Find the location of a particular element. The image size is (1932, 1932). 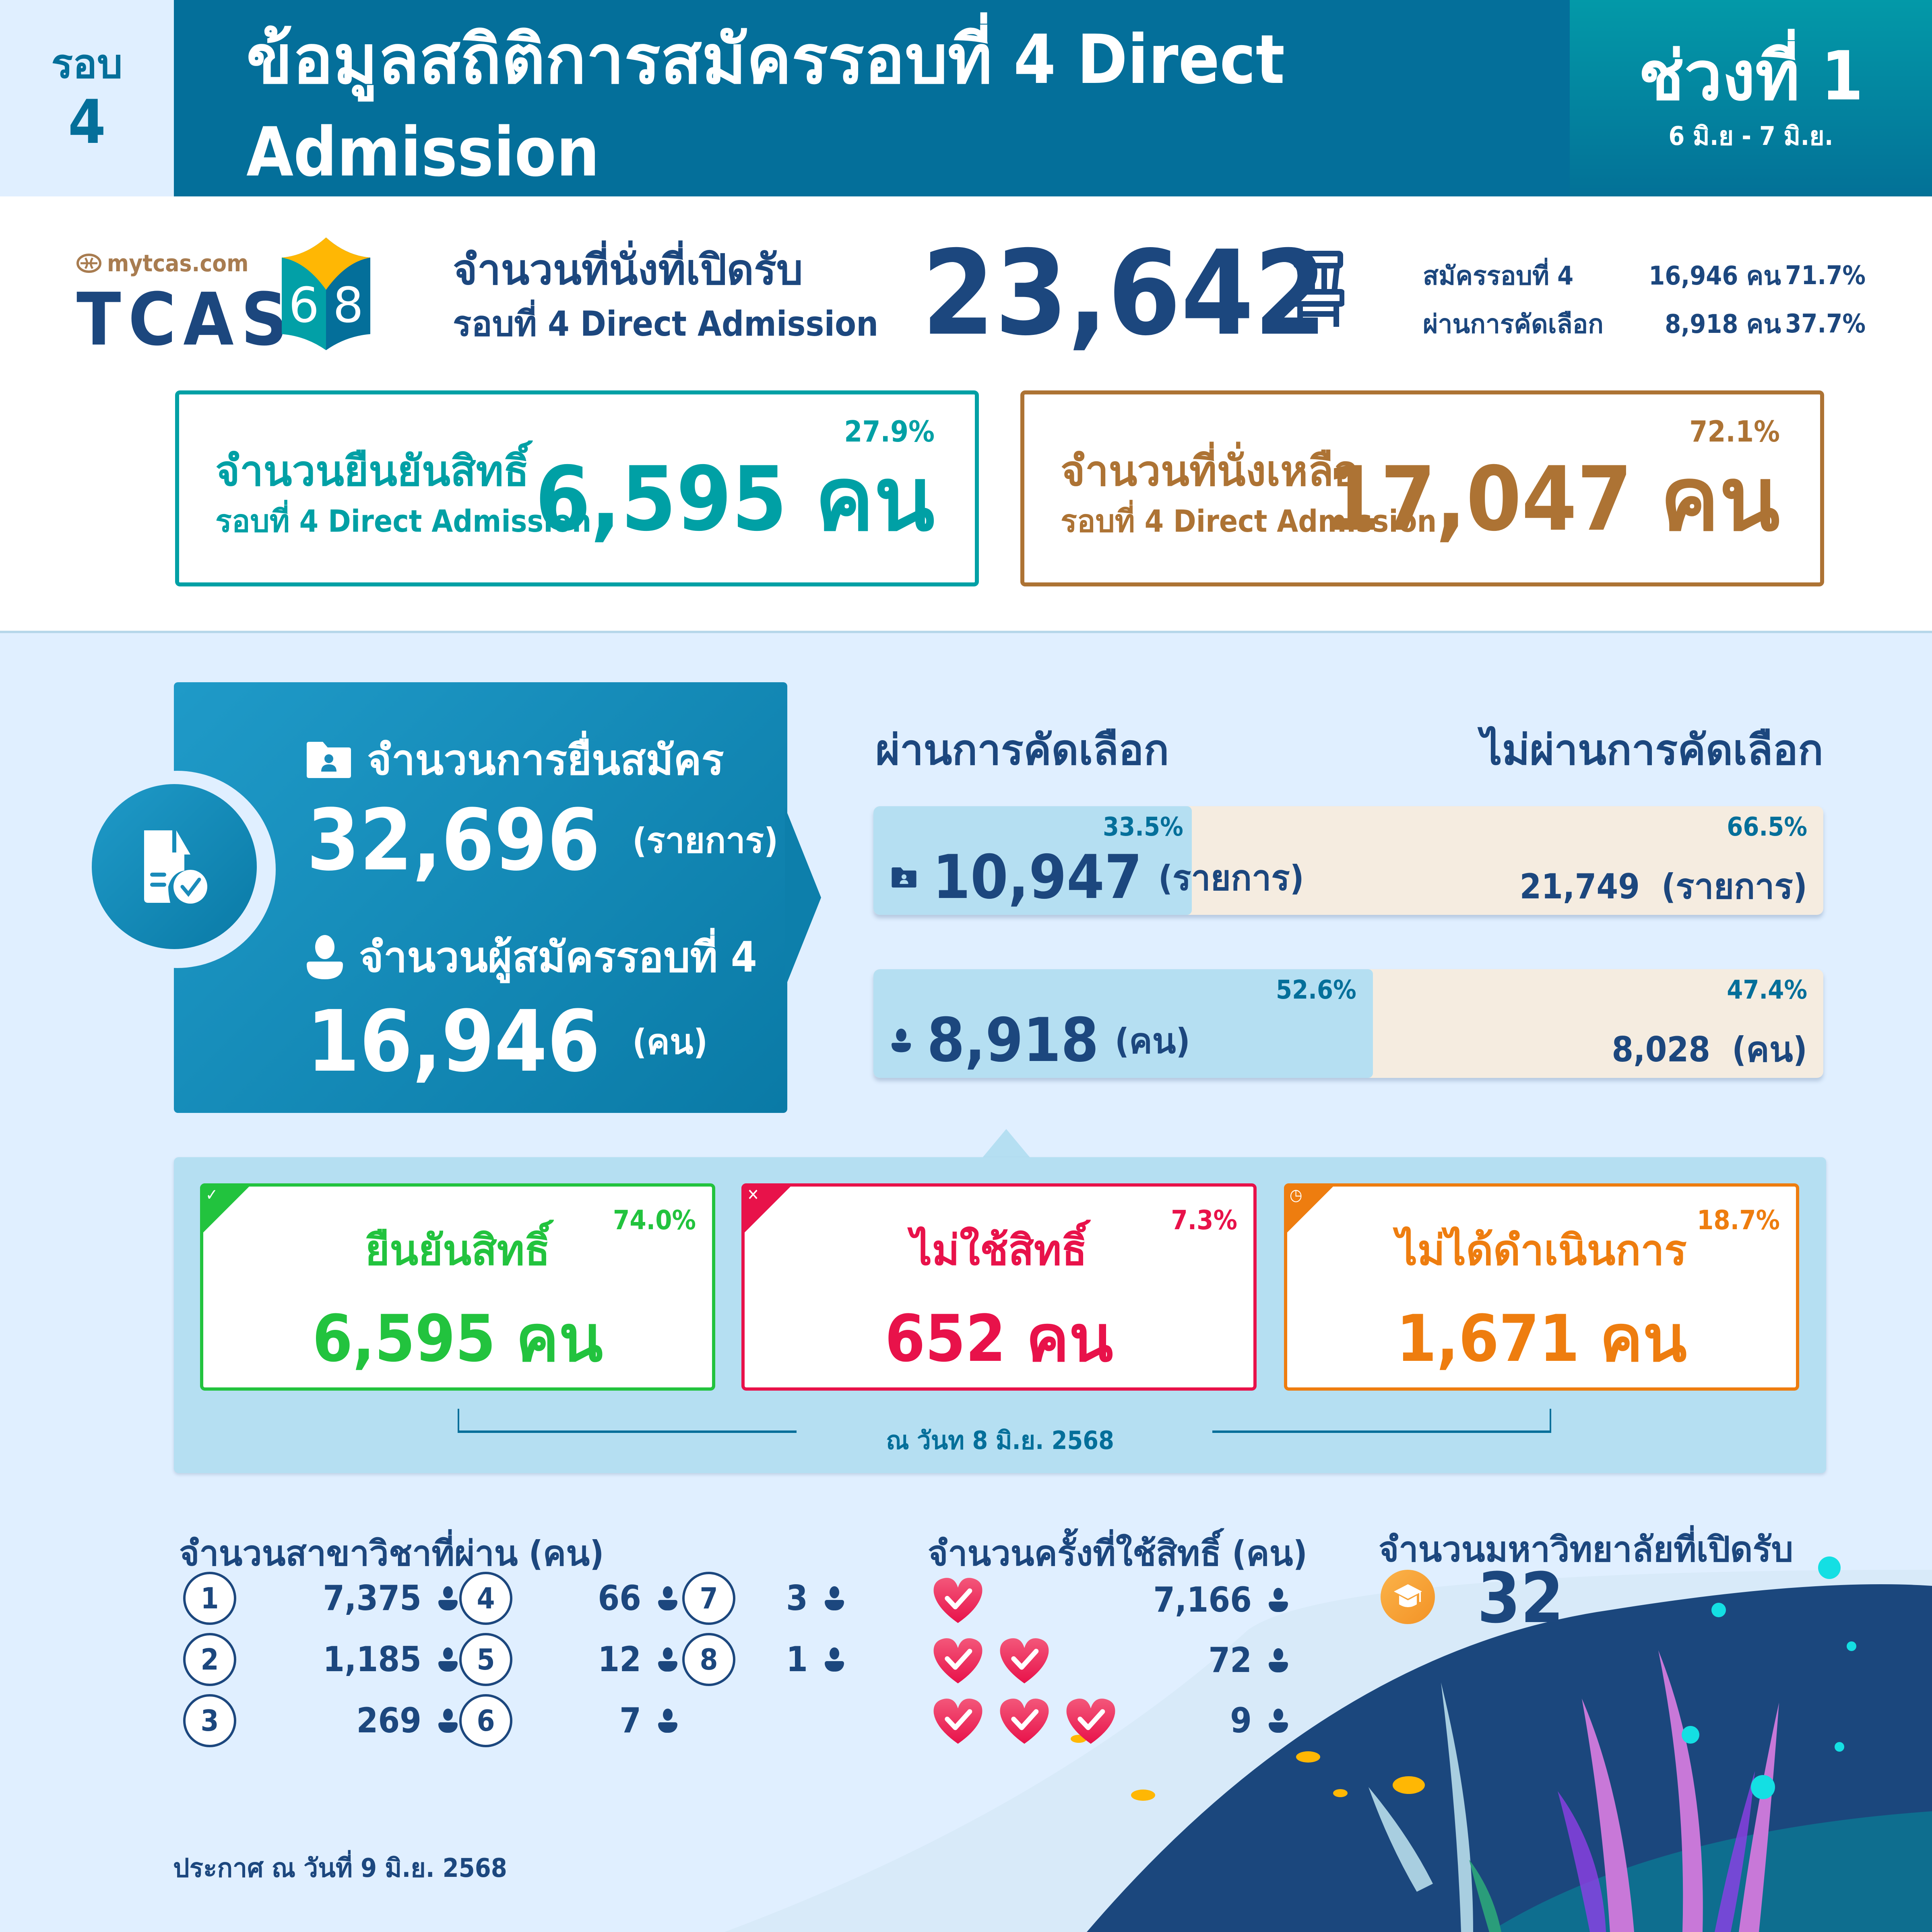

round-number: 4 is located at coordinates (87, 122).